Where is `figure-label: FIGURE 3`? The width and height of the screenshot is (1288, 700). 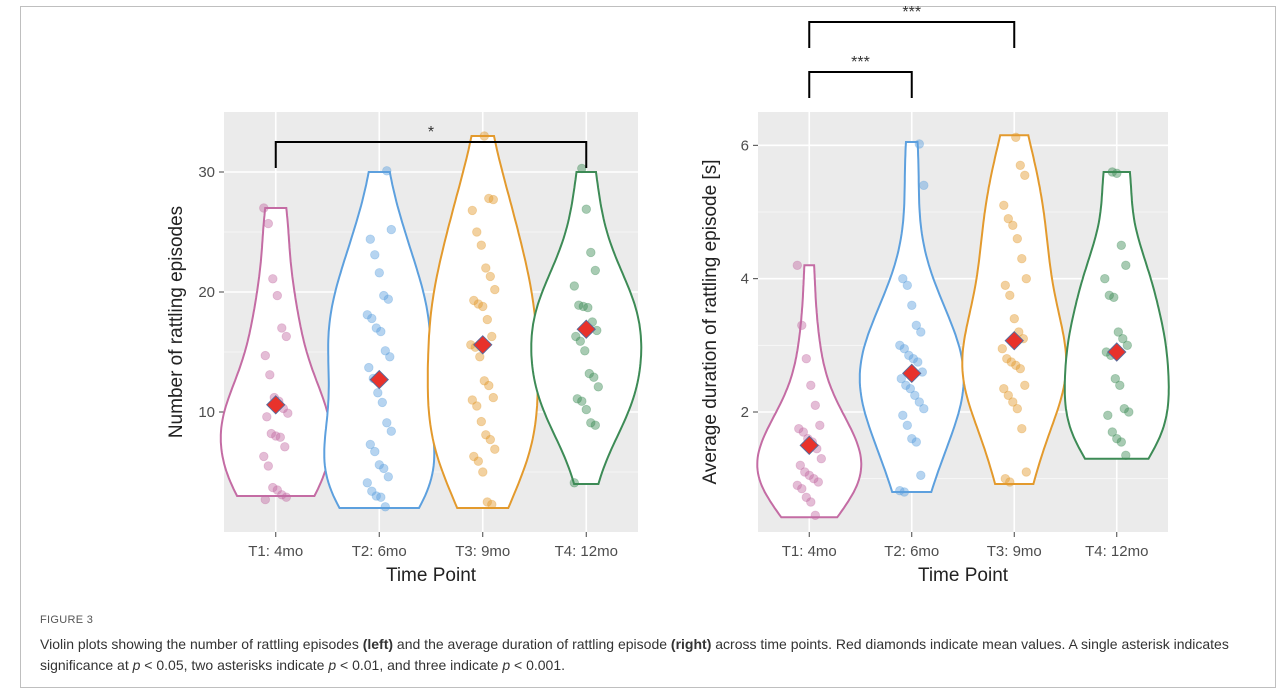
figure-label: FIGURE 3 is located at coordinates (67, 620).